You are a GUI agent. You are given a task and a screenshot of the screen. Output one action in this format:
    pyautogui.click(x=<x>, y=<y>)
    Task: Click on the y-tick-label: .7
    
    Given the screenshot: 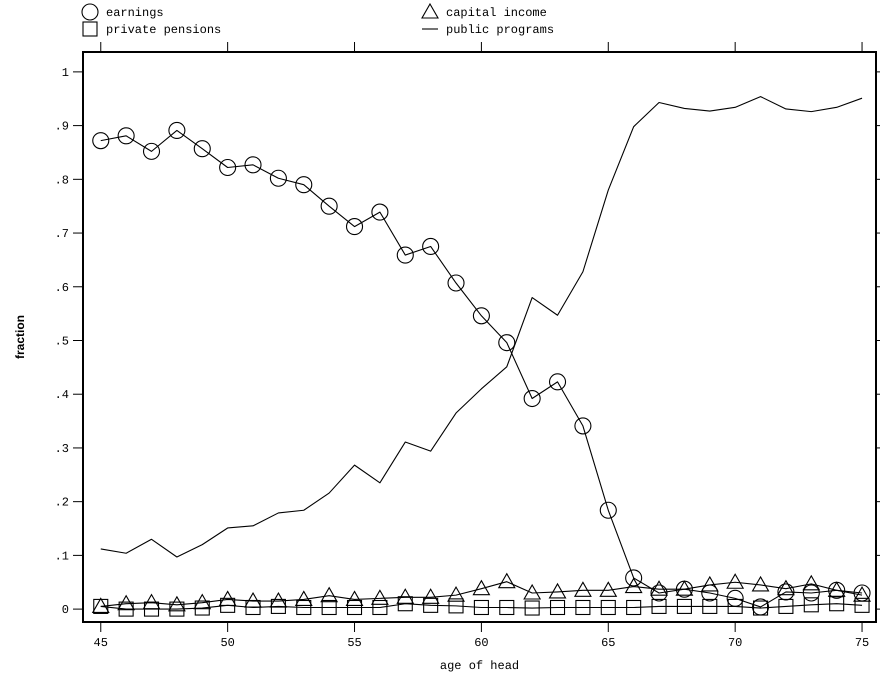 What is the action you would take?
    pyautogui.click(x=61, y=234)
    